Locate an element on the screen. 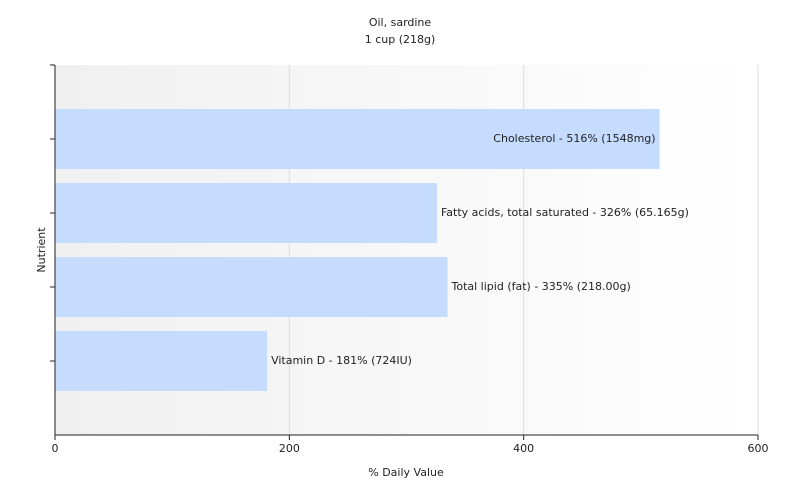  chart-title: Oil, sardine is located at coordinates (400, 22).